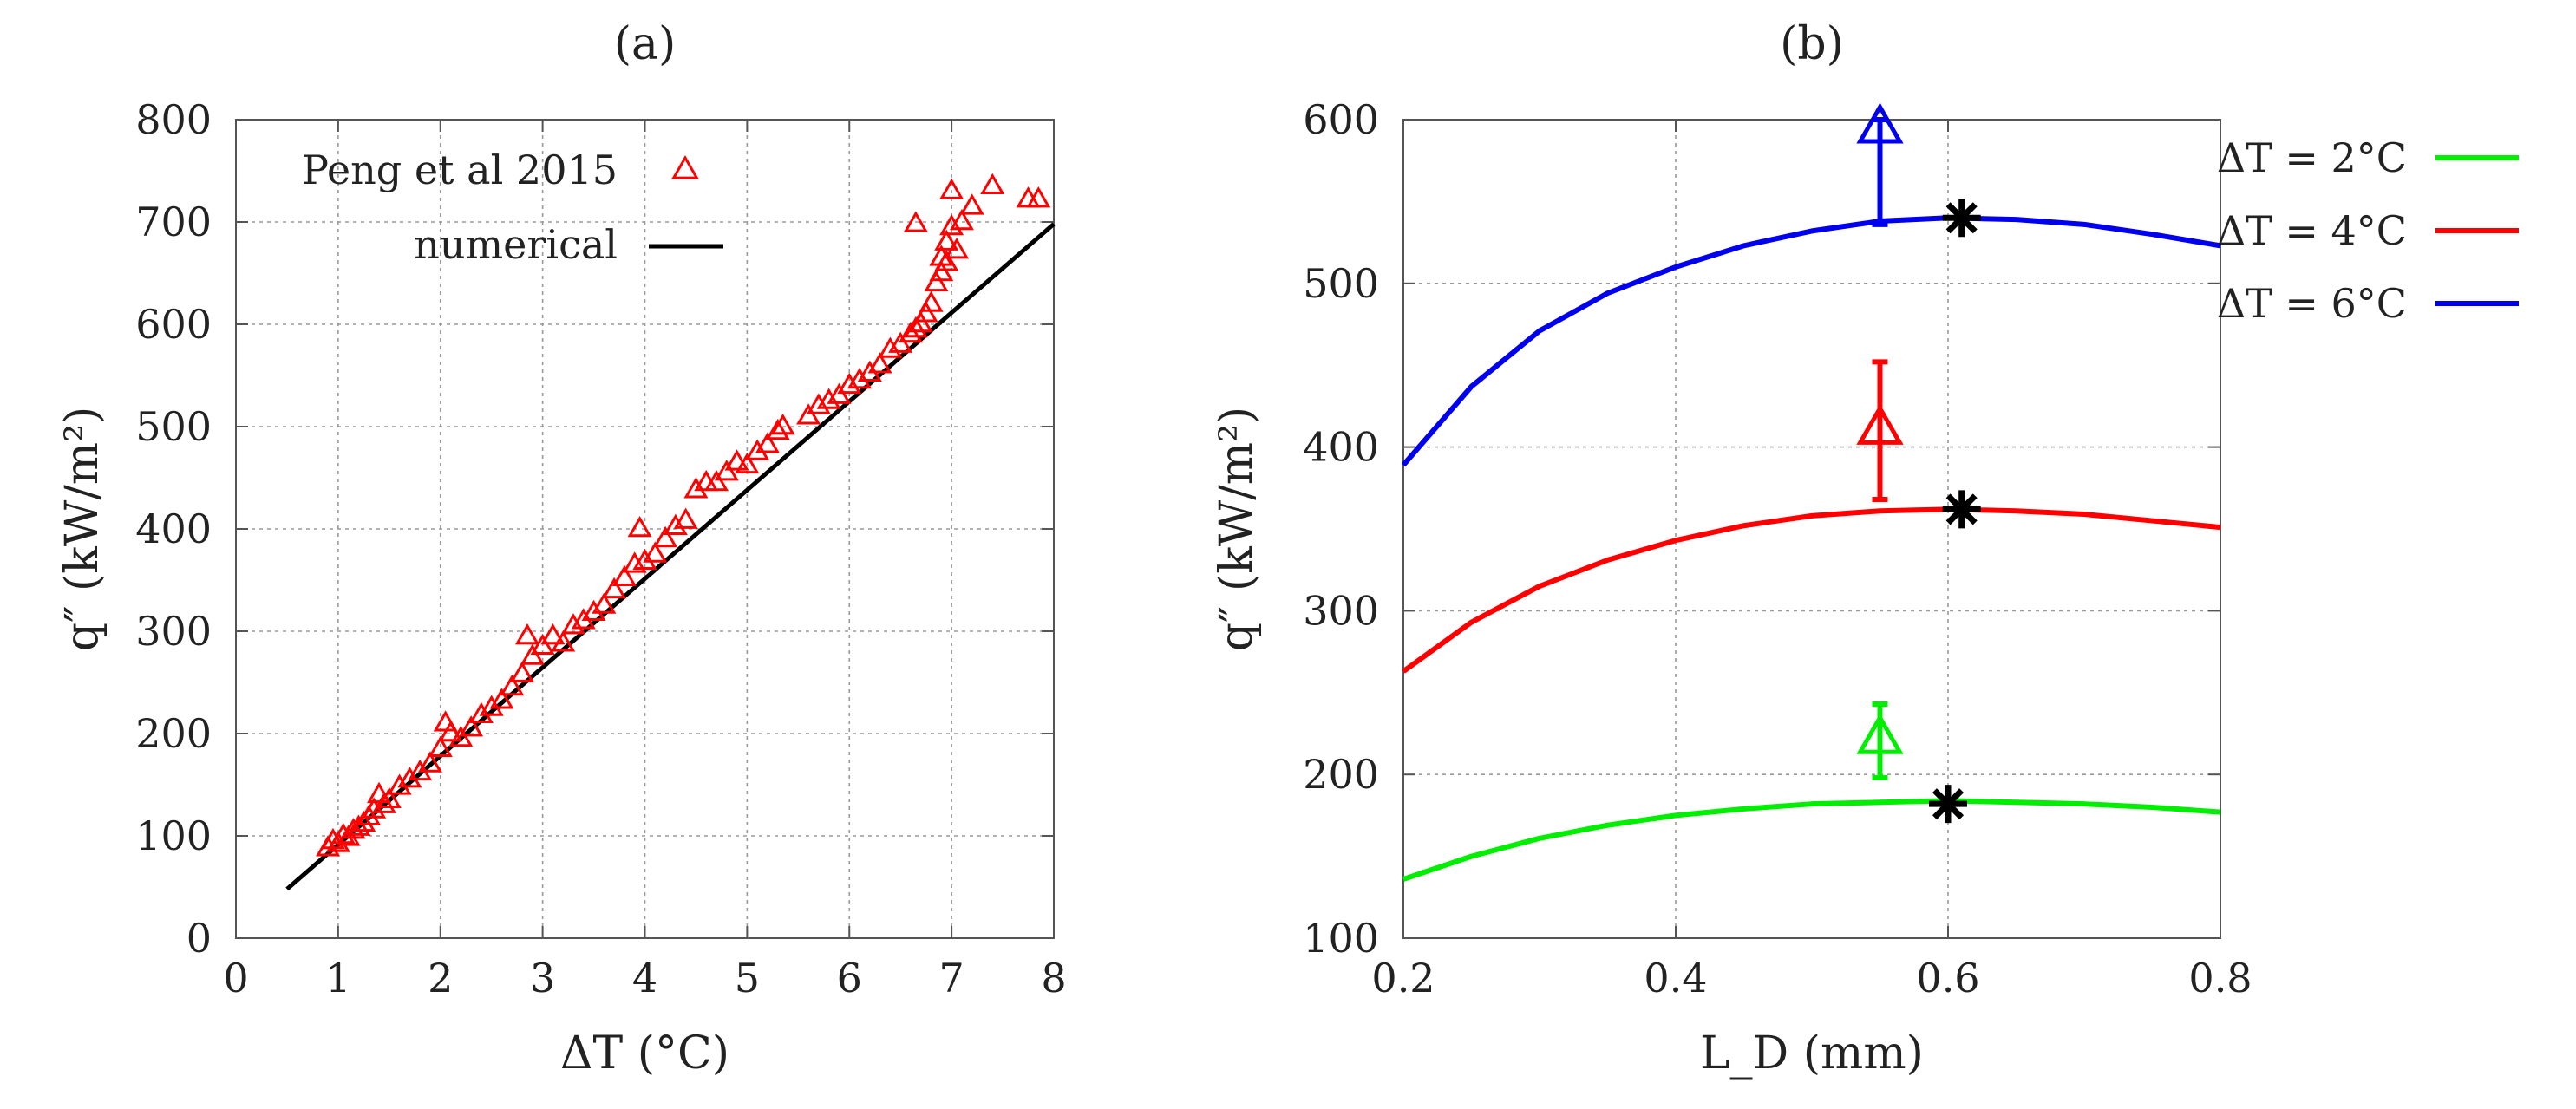 The width and height of the screenshot is (2576, 1109). Describe the element at coordinates (173, 325) in the screenshot. I see `y-tick-label: 600` at that location.